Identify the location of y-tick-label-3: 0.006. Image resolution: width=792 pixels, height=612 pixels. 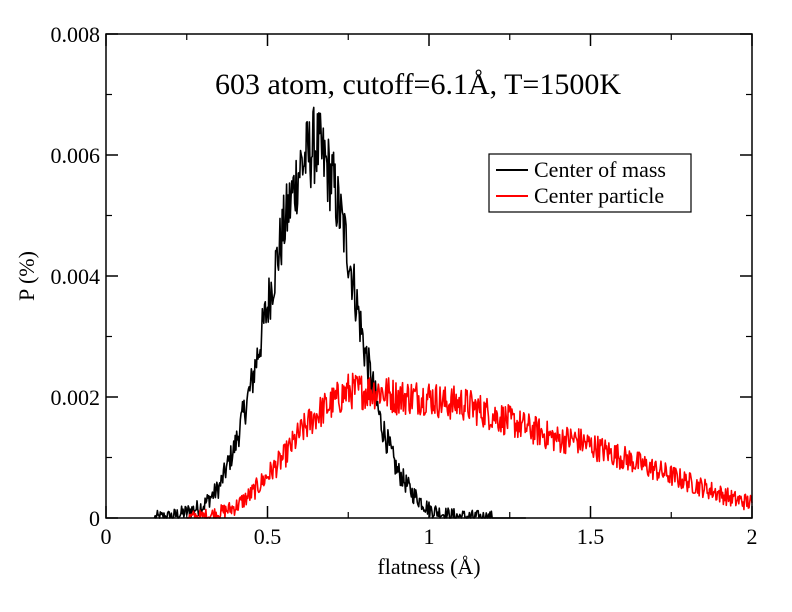
(76, 155).